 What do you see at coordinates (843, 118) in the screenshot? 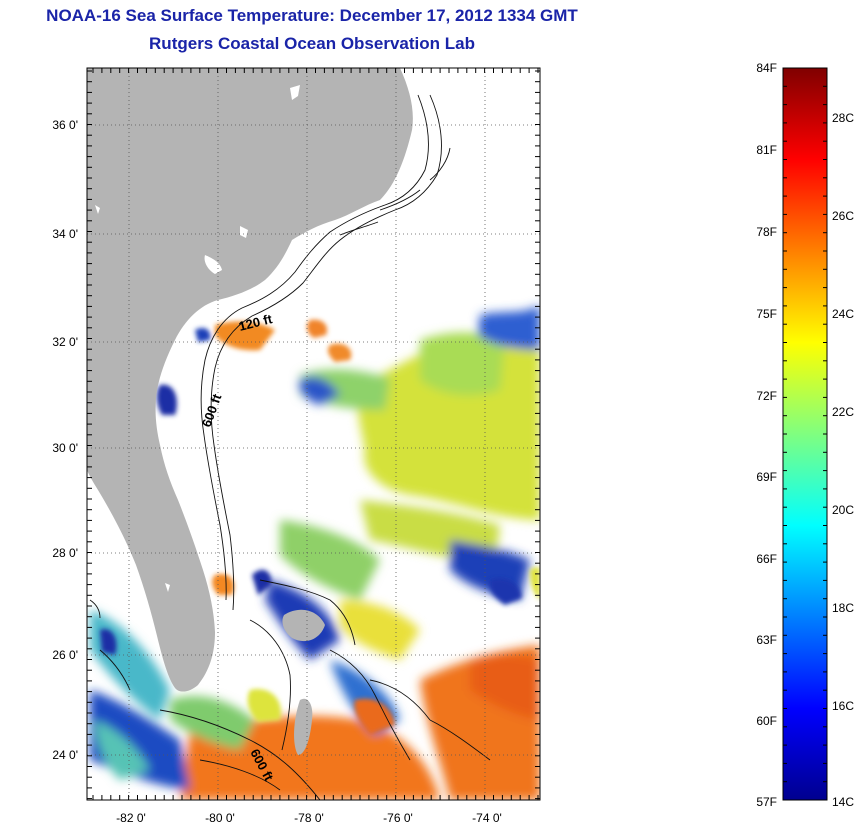
I see `c-label: 28C` at bounding box center [843, 118].